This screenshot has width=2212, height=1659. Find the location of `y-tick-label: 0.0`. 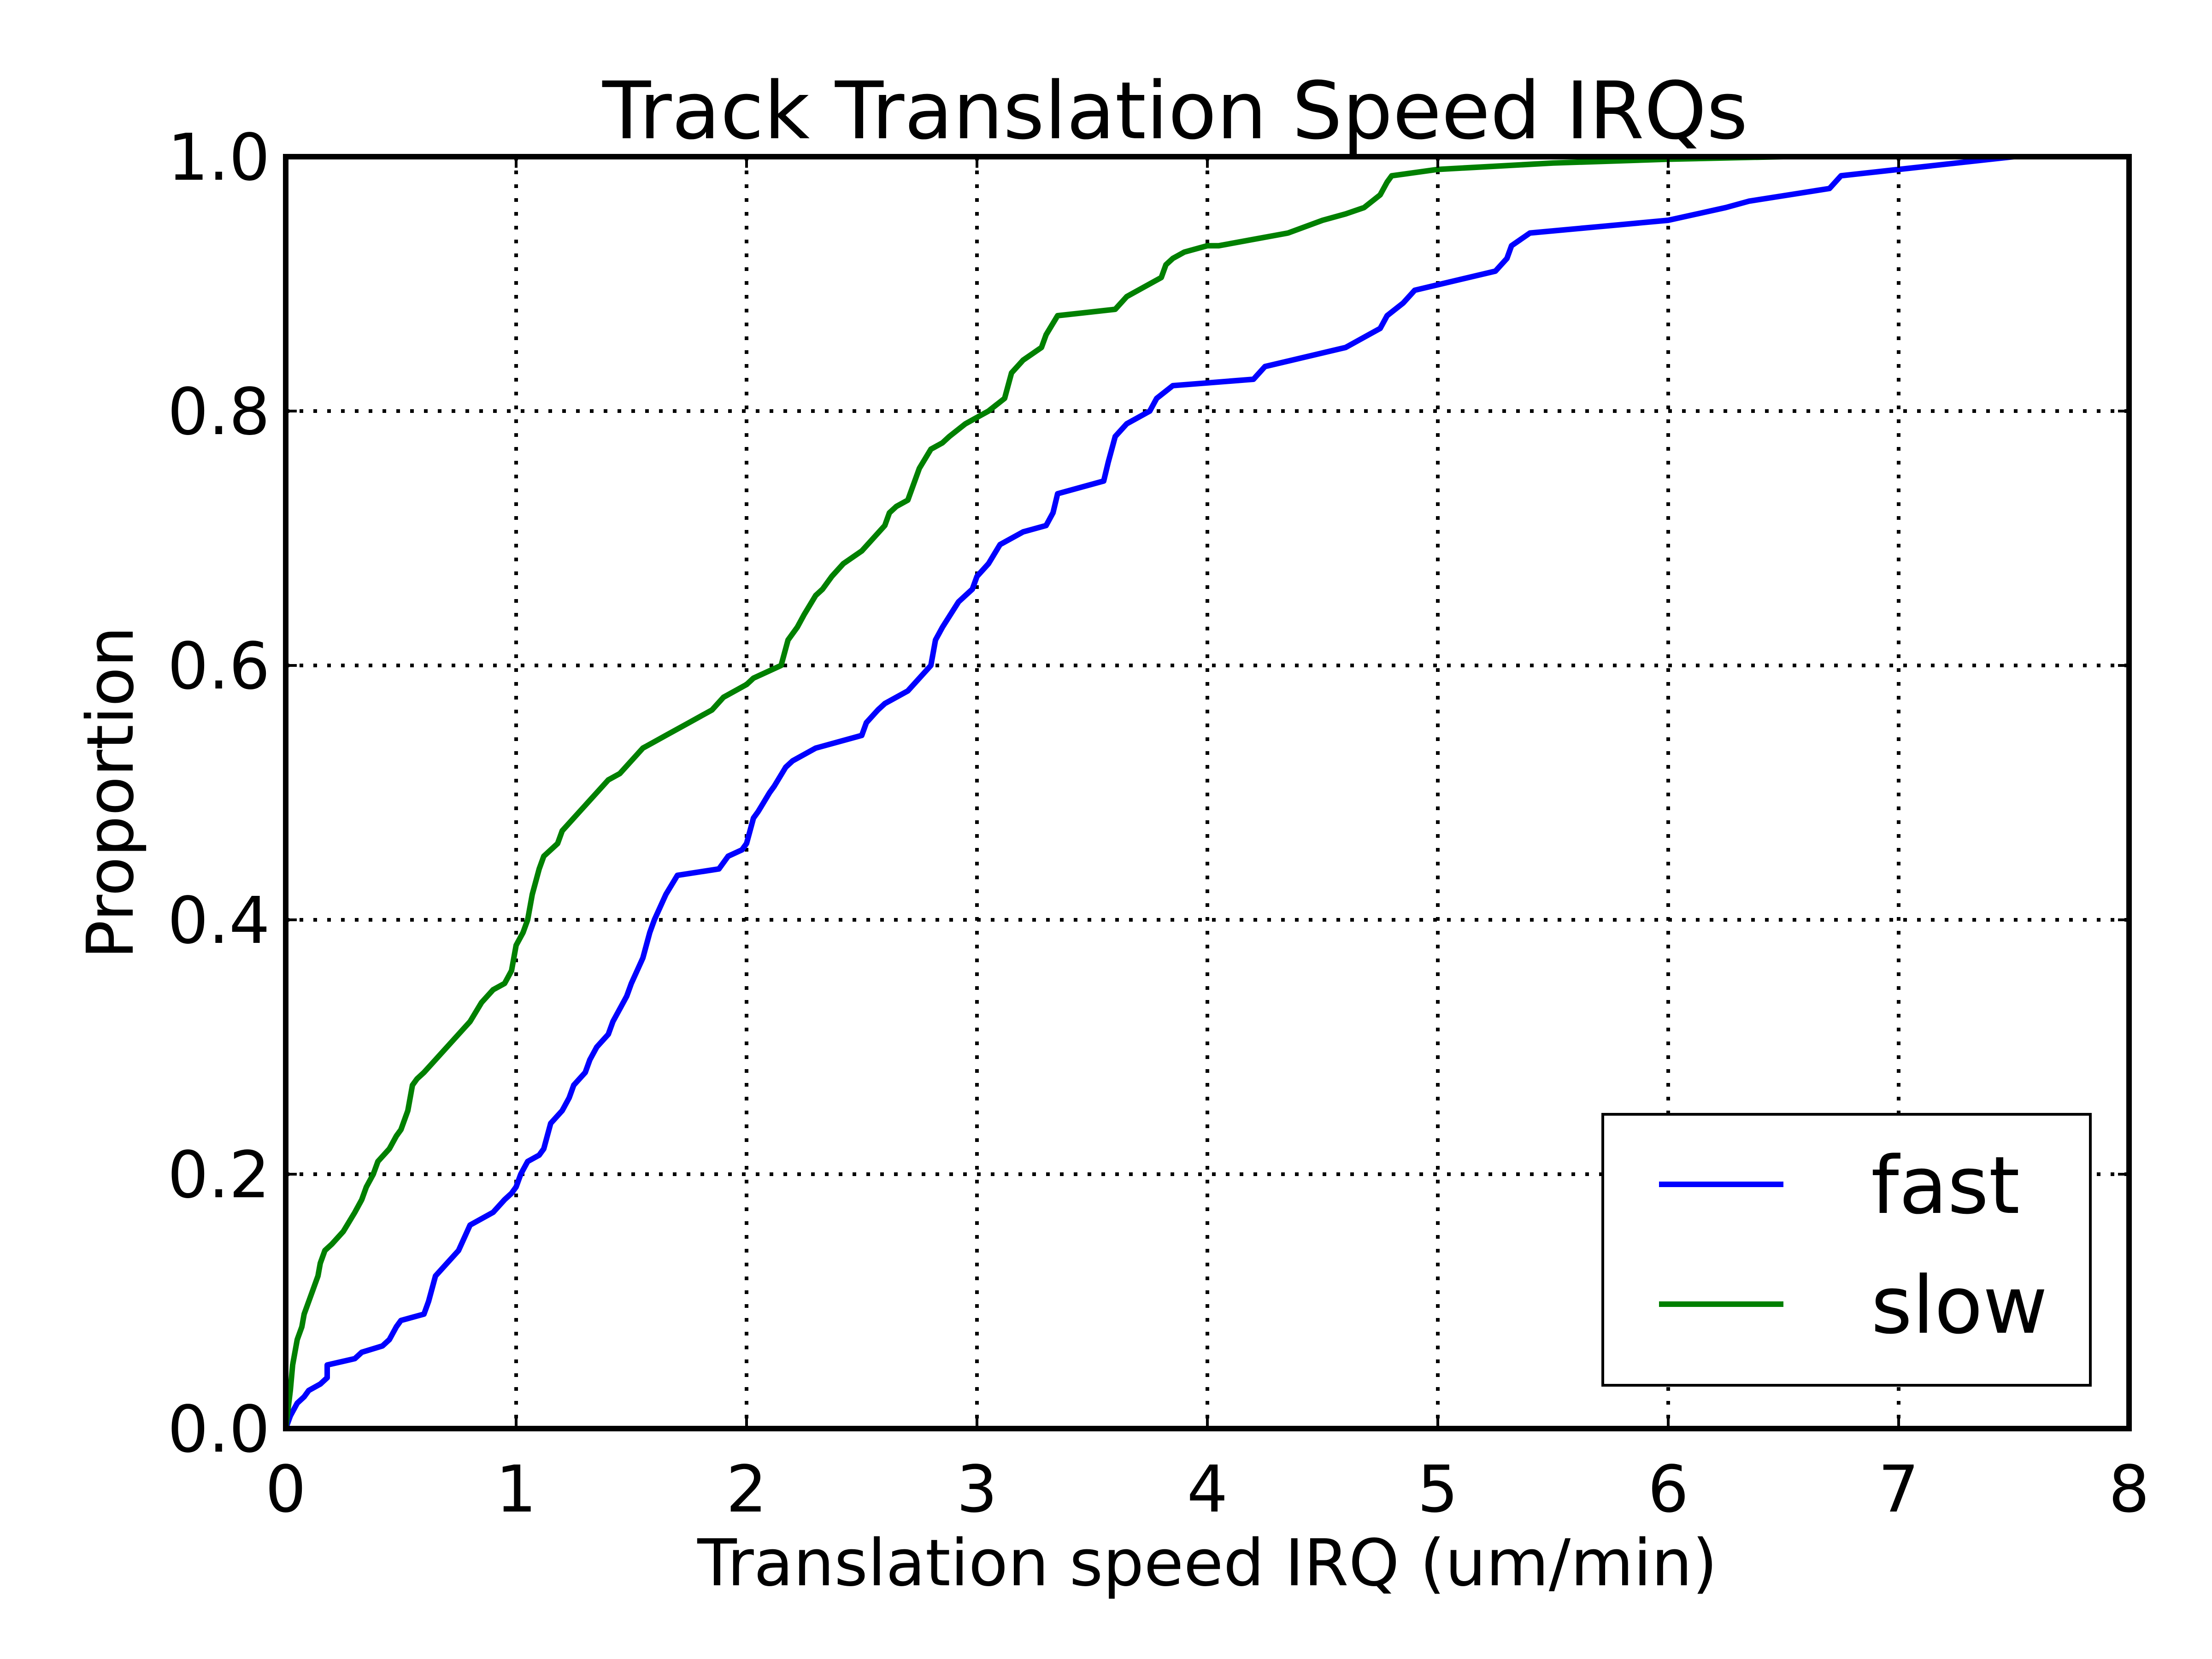

y-tick-label: 0.0 is located at coordinates (218, 1429).